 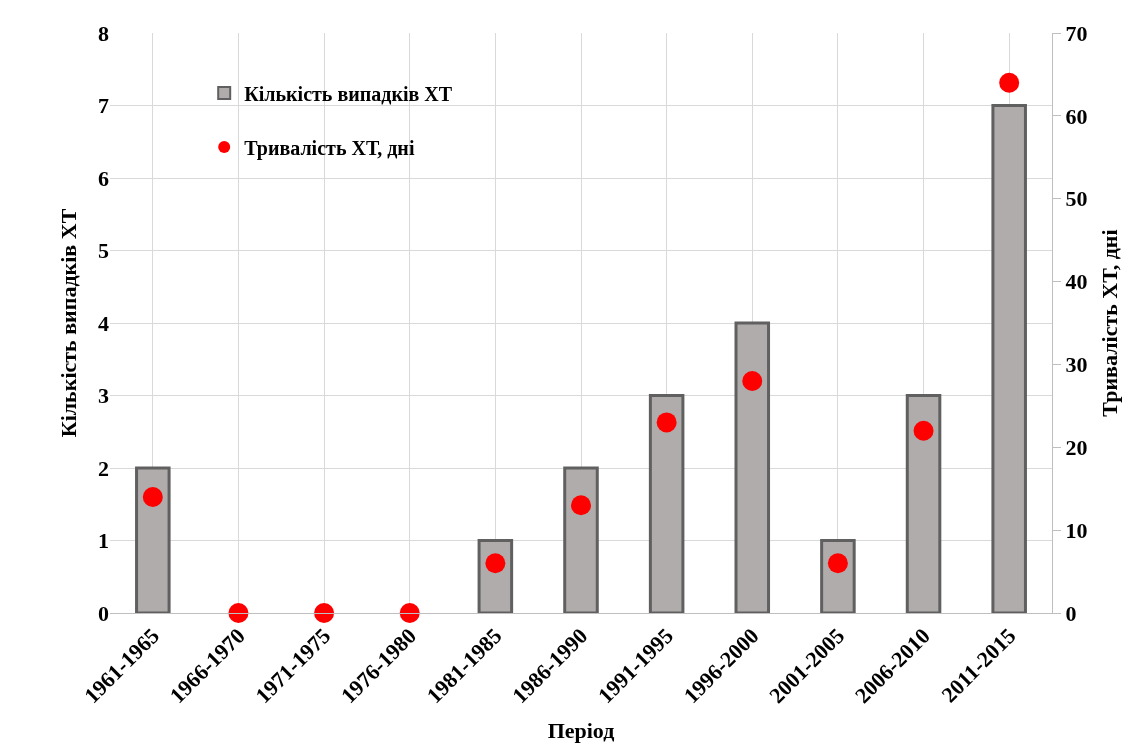 I want to click on y-tick-label: 5, so click(x=103, y=251).